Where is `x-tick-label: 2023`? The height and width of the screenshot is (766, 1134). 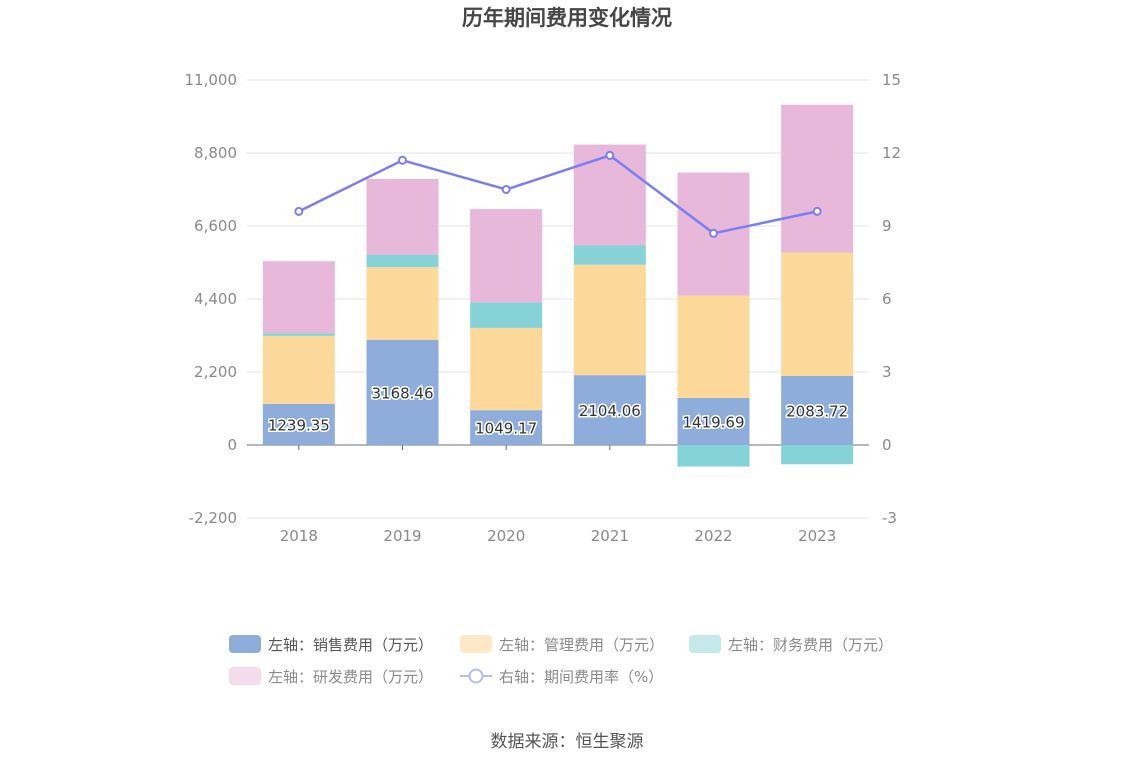 x-tick-label: 2023 is located at coordinates (817, 536).